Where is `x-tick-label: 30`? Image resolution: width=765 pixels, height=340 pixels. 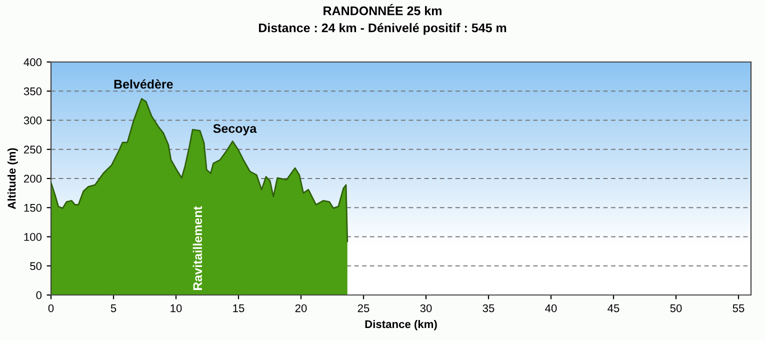
x-tick-label: 30 is located at coordinates (426, 308).